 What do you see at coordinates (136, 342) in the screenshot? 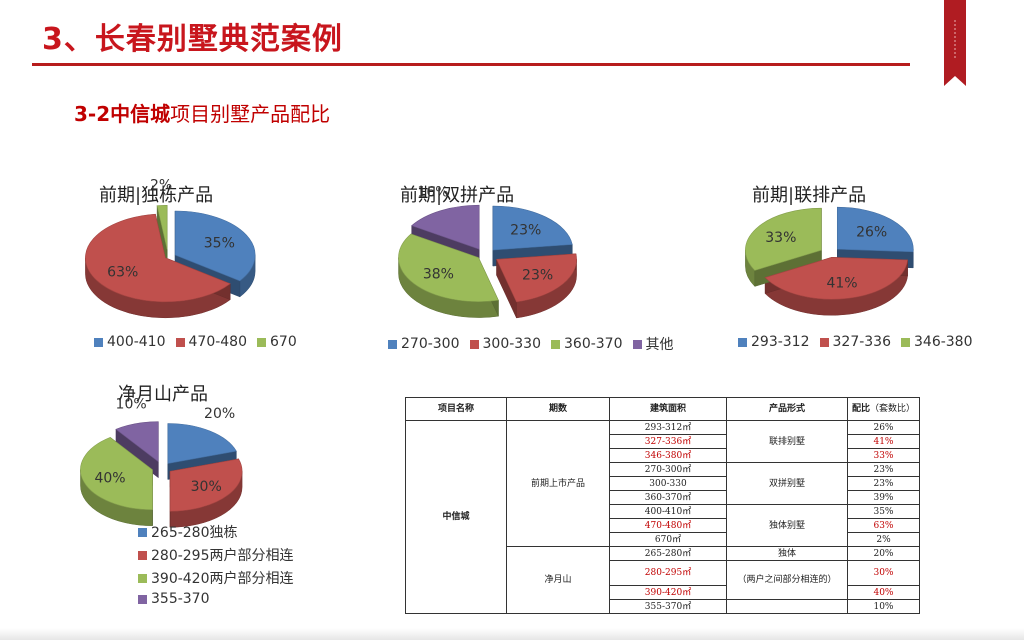
I see `legend-label: 400-410` at bounding box center [136, 342].